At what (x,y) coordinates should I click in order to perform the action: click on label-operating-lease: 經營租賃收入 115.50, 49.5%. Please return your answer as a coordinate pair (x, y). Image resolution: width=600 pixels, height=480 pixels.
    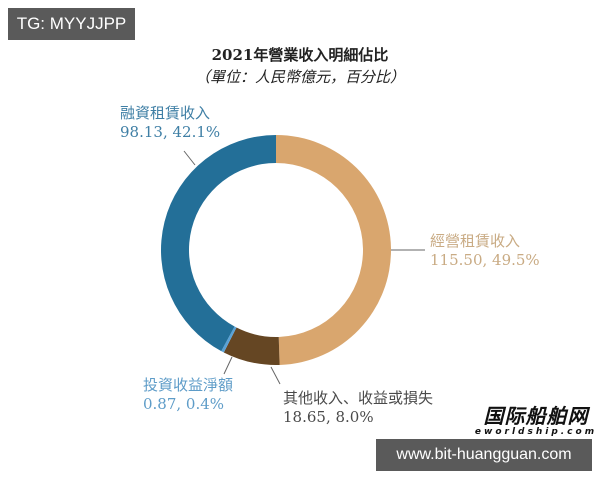
    Looking at the image, I should click on (485, 251).